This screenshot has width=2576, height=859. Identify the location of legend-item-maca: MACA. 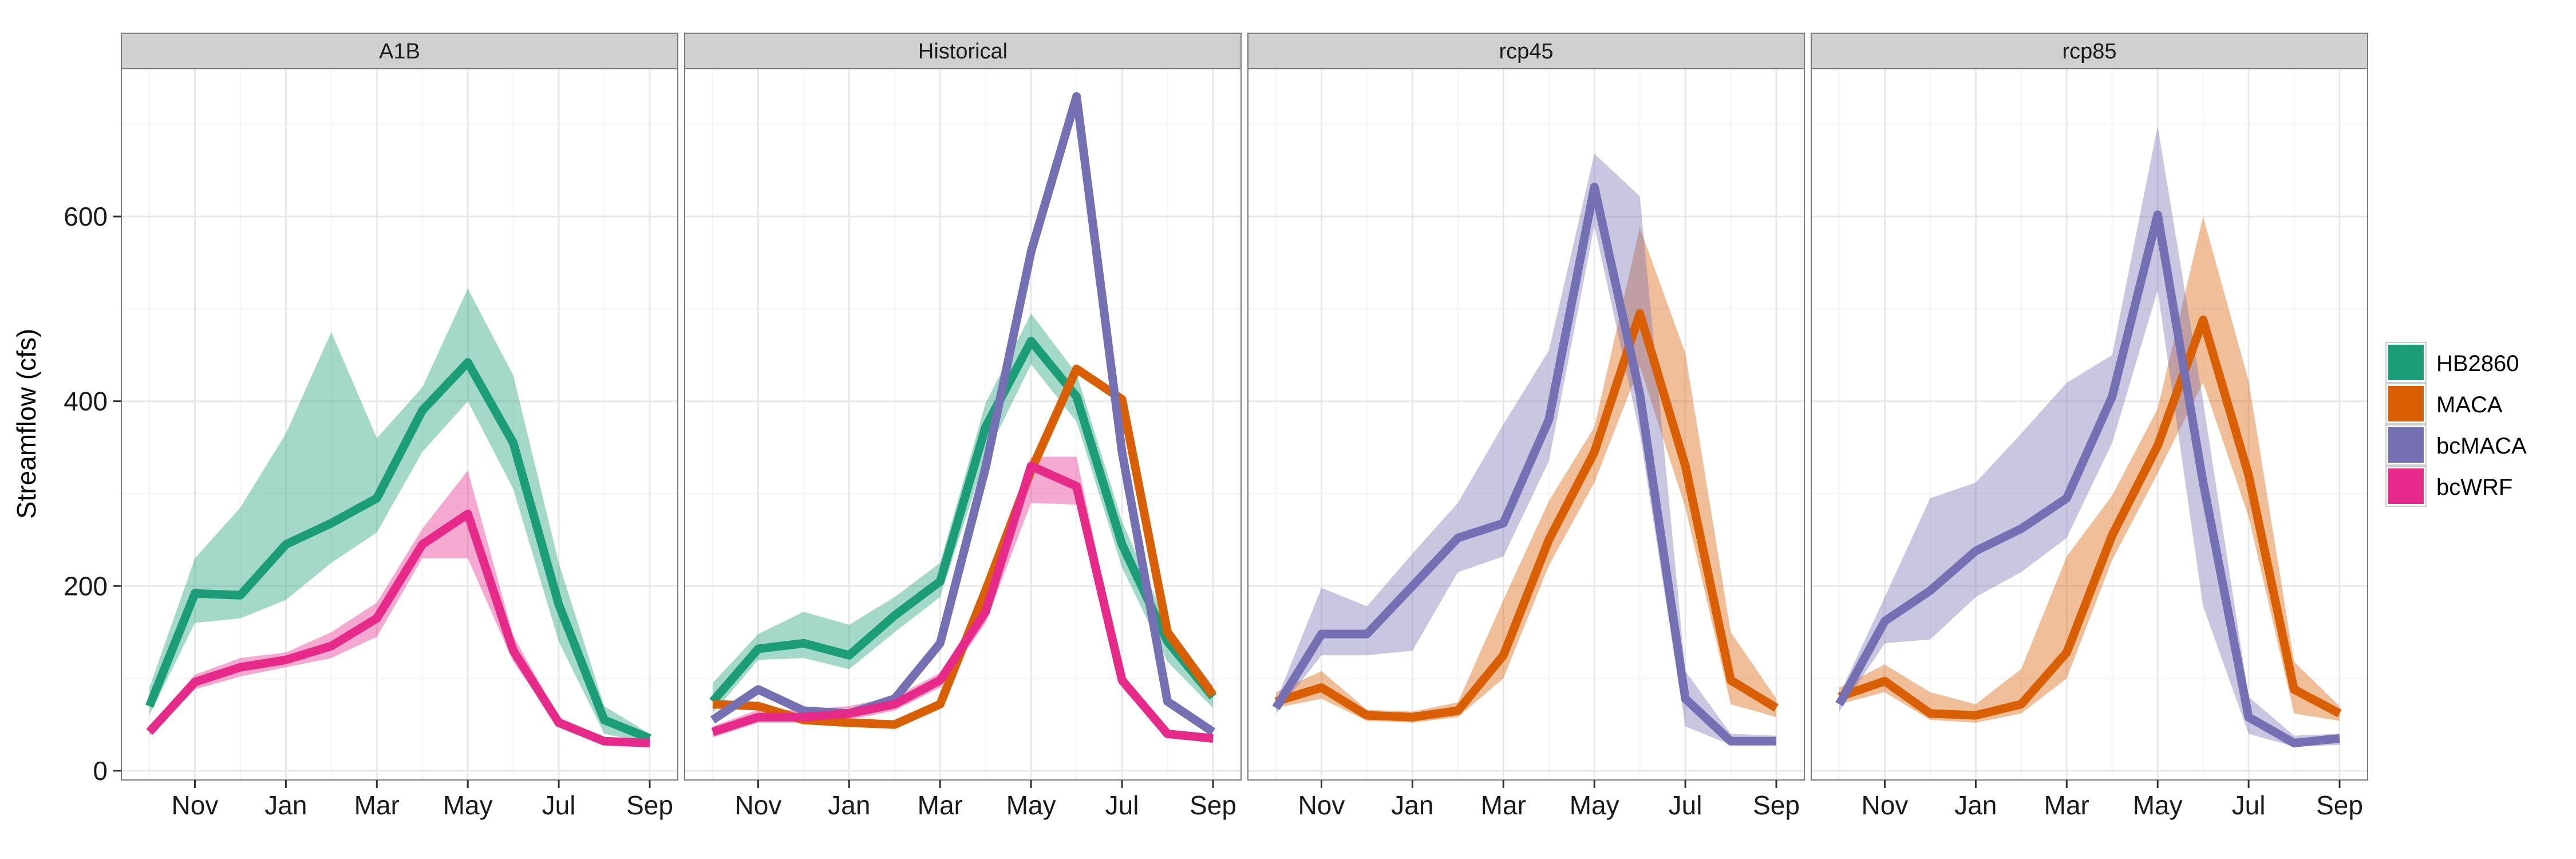
(2444, 403).